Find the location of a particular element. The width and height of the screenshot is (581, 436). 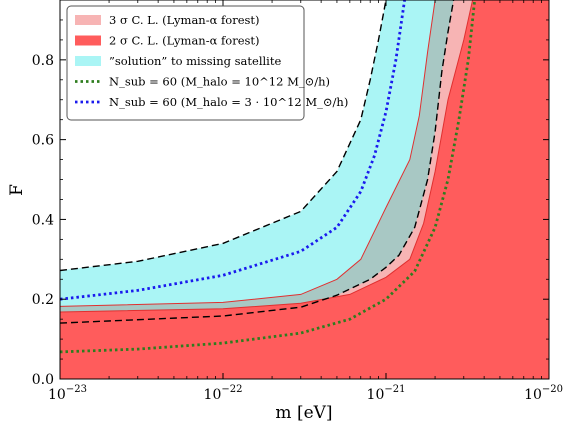

legend-swatch-solution is located at coordinates (88, 61).